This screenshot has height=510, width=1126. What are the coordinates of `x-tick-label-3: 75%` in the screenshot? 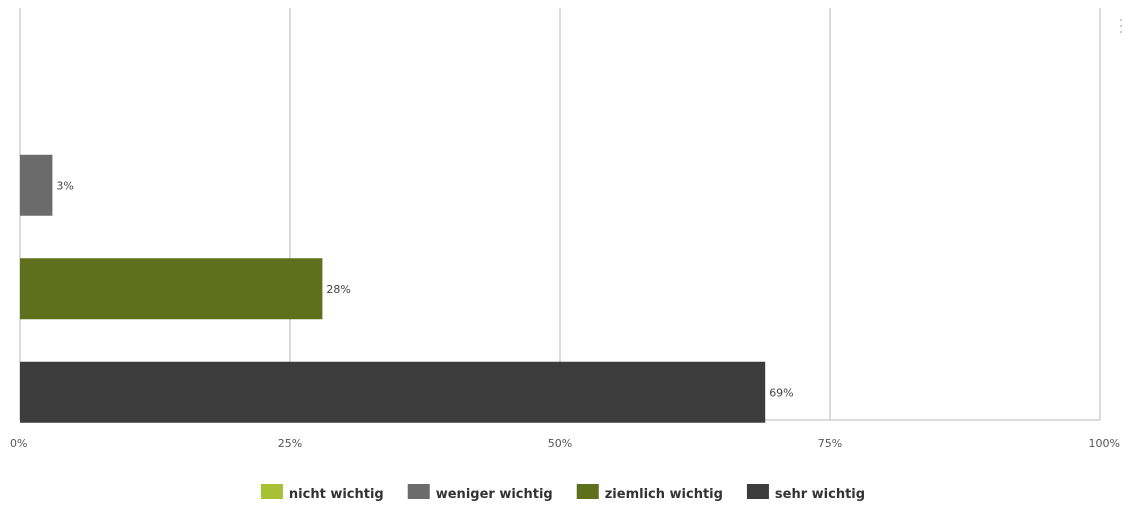 It's located at (830, 443).